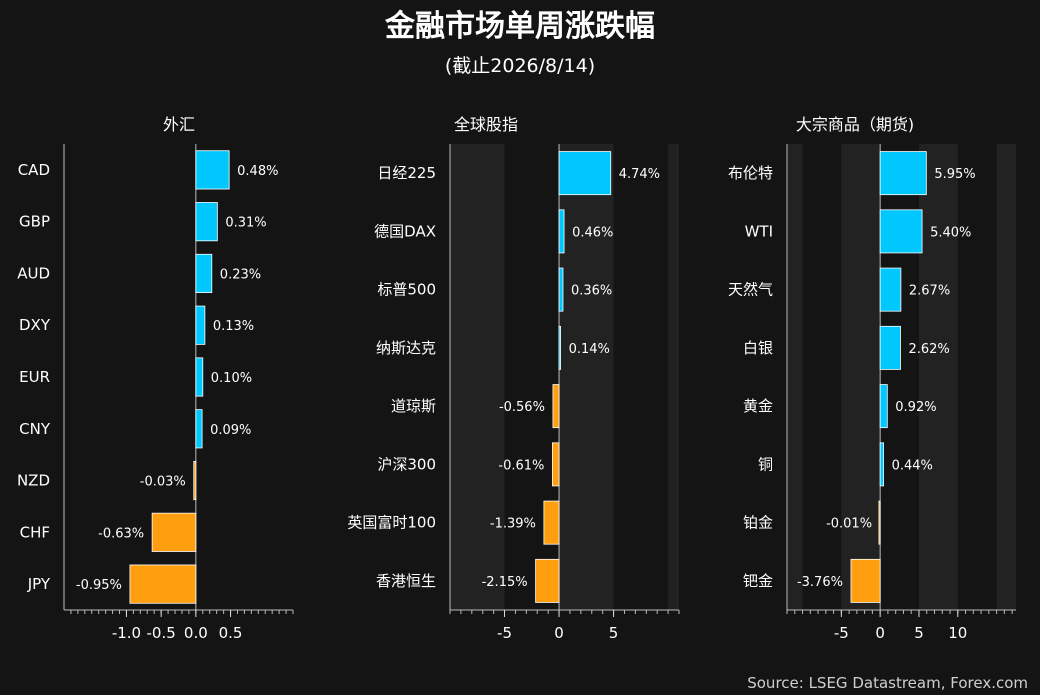  Describe the element at coordinates (591, 291) in the screenshot. I see `value-label: 0.36%` at that location.